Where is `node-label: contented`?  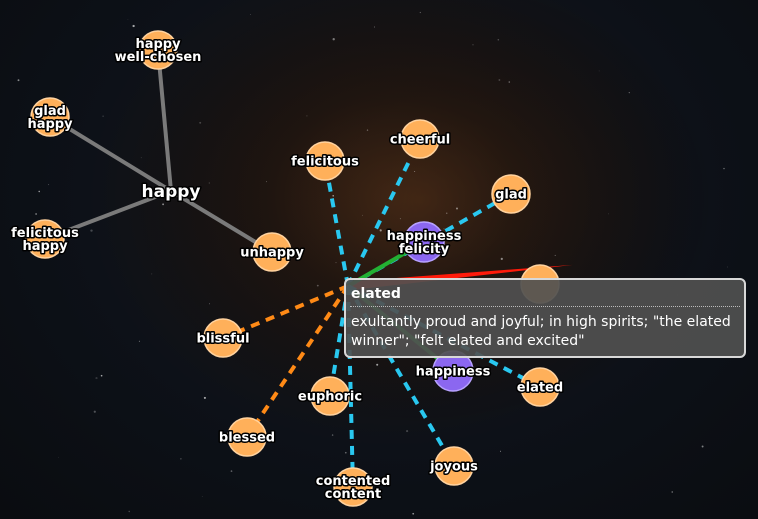 node-label: contented is located at coordinates (353, 481).